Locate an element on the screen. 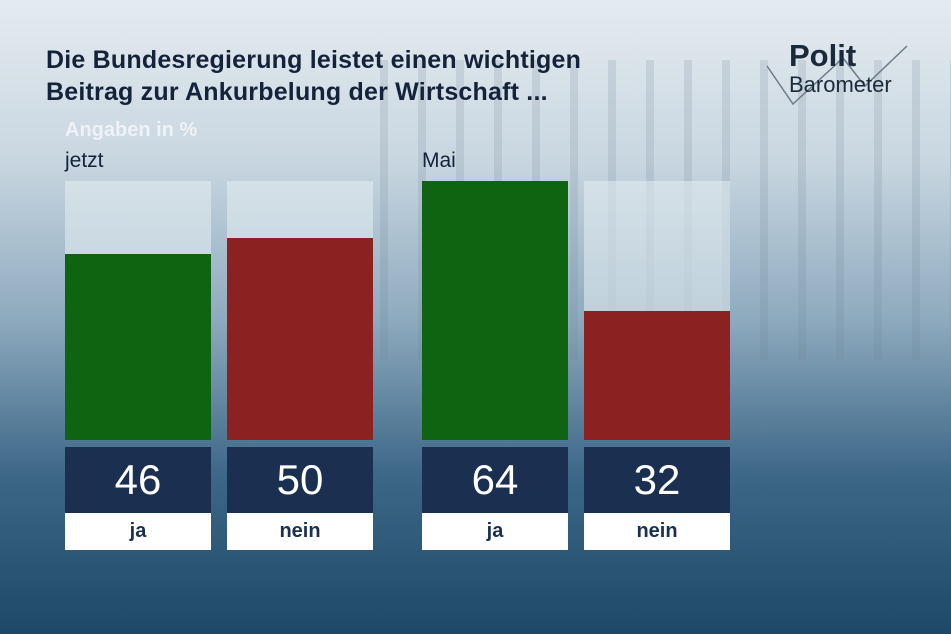 The image size is (951, 634). politbarometer-logo: Polit Barometer is located at coordinates (845, 73).